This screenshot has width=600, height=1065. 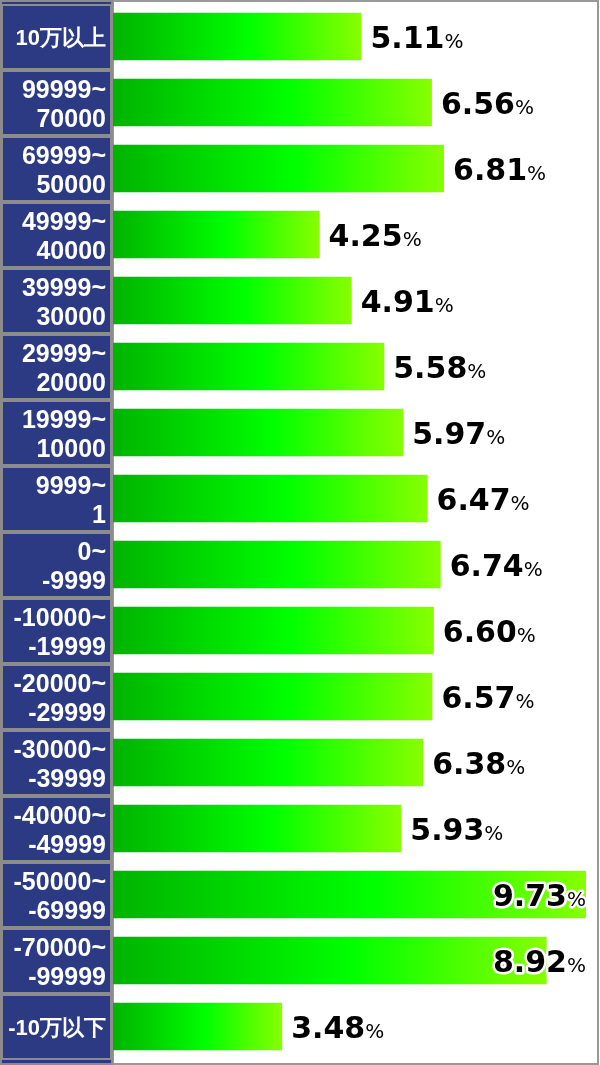 What do you see at coordinates (539, 895) in the screenshot?
I see `data-label: 9.73%` at bounding box center [539, 895].